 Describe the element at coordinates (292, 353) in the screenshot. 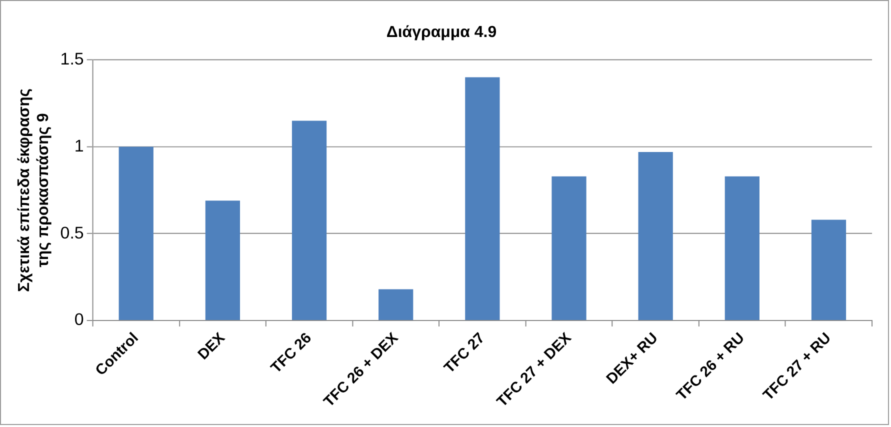

I see `x-tick-label: TFC 26` at that location.